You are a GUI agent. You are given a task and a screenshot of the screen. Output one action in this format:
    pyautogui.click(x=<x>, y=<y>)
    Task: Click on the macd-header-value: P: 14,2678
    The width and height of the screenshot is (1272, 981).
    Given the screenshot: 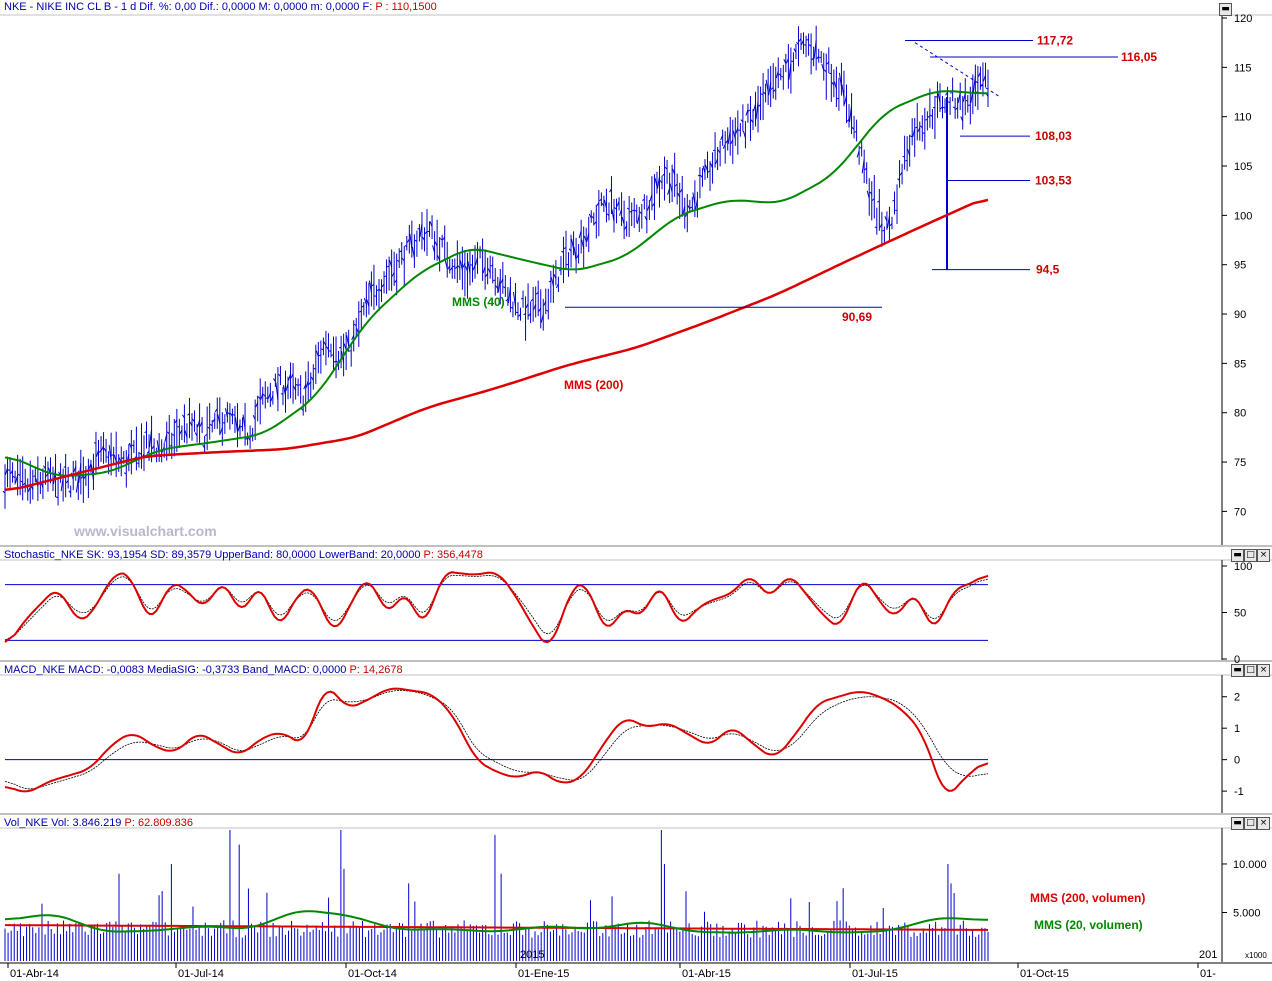 What is the action you would take?
    pyautogui.click(x=376, y=670)
    